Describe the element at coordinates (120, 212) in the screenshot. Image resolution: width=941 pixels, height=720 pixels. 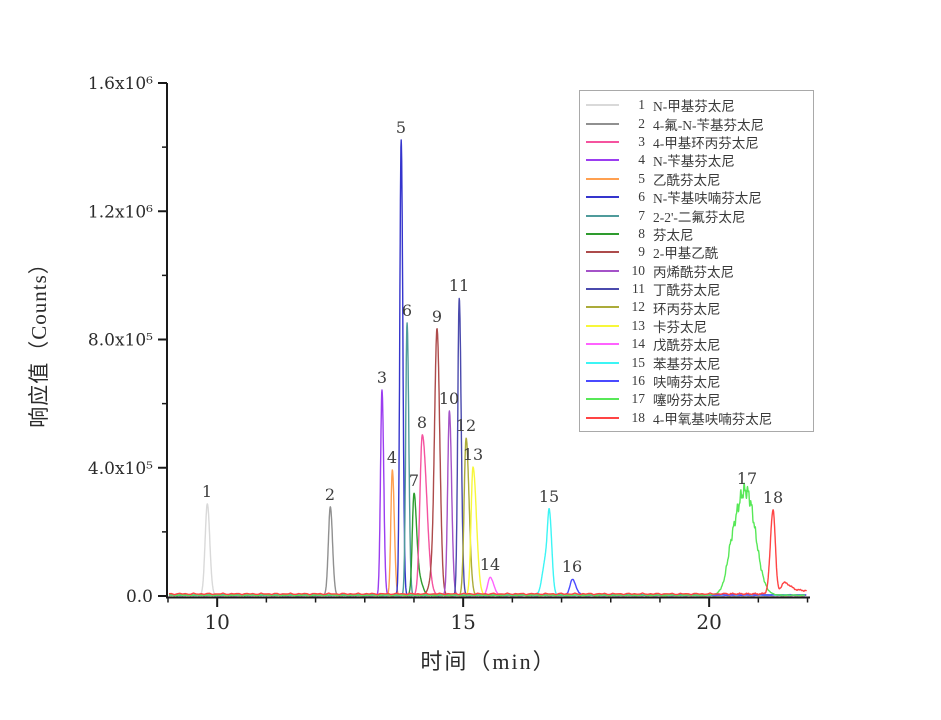
I see `y-tick-label: 1.2x10⁶` at that location.